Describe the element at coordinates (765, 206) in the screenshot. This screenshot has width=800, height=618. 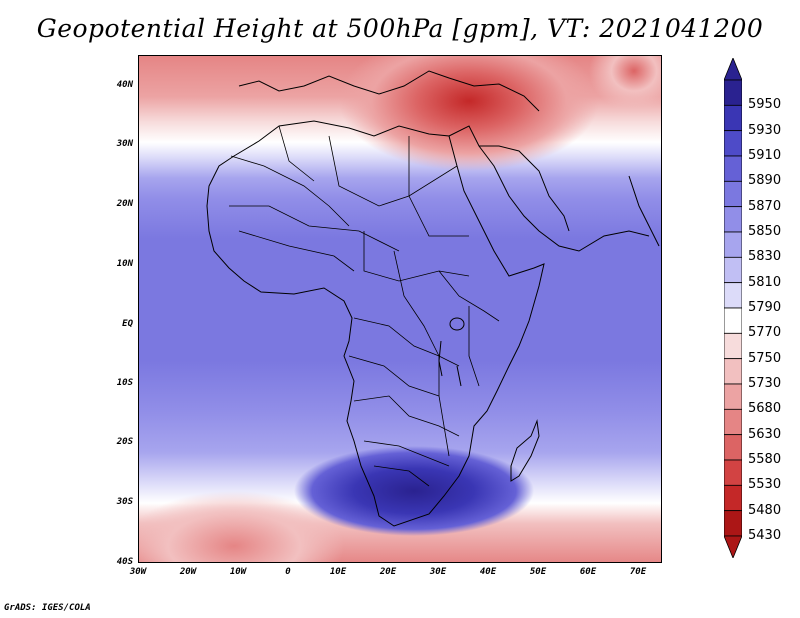
I see `colorbar-label: 5870` at that location.